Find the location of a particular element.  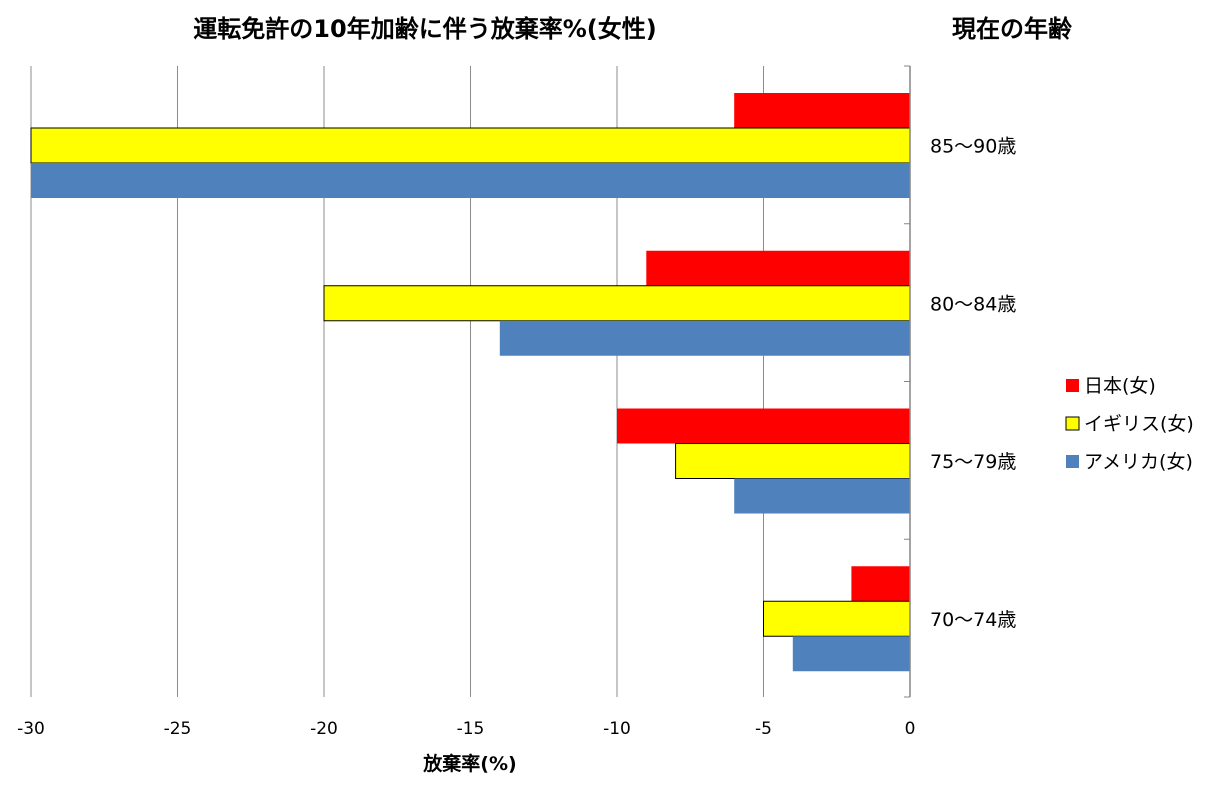

legend-label: 日本(女) is located at coordinates (1120, 386).